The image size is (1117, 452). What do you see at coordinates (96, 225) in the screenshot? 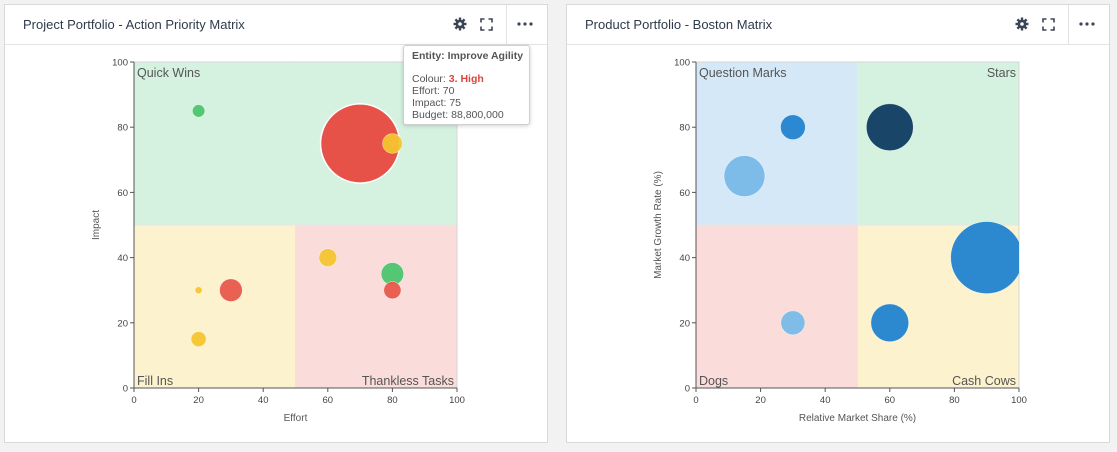
I see `y-axis-title: Impact` at bounding box center [96, 225].